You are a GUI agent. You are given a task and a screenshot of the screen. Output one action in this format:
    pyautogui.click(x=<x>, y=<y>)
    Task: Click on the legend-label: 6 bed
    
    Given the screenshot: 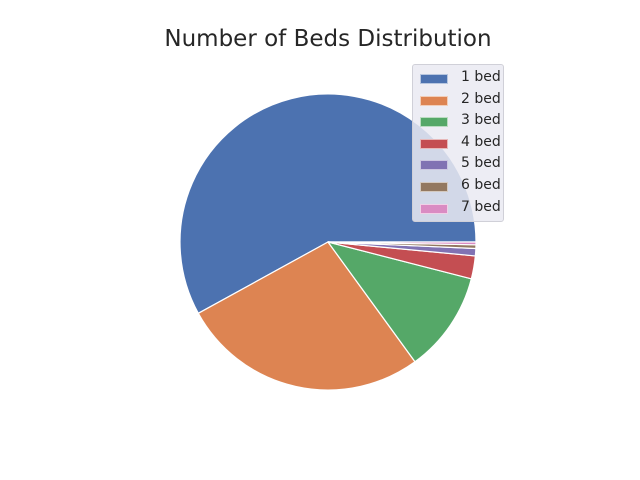 What is the action you would take?
    pyautogui.click(x=481, y=184)
    